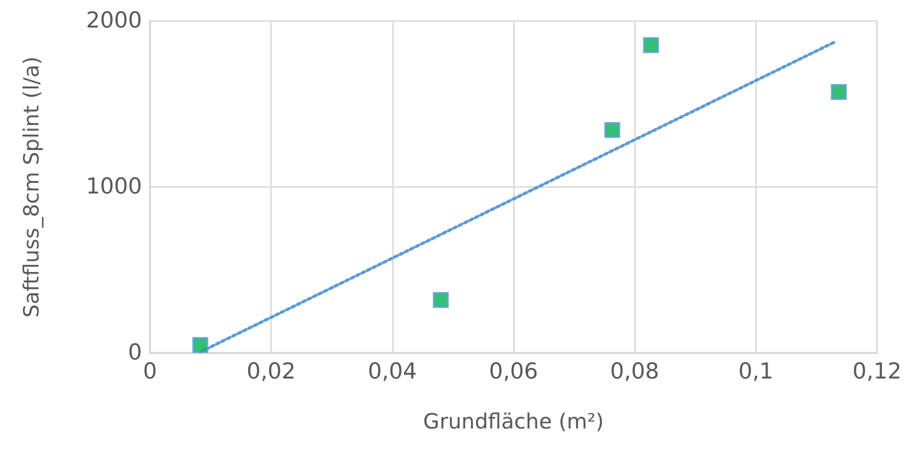 The height and width of the screenshot is (460, 922). I want to click on y-tick-label: 2000, so click(114, 21).